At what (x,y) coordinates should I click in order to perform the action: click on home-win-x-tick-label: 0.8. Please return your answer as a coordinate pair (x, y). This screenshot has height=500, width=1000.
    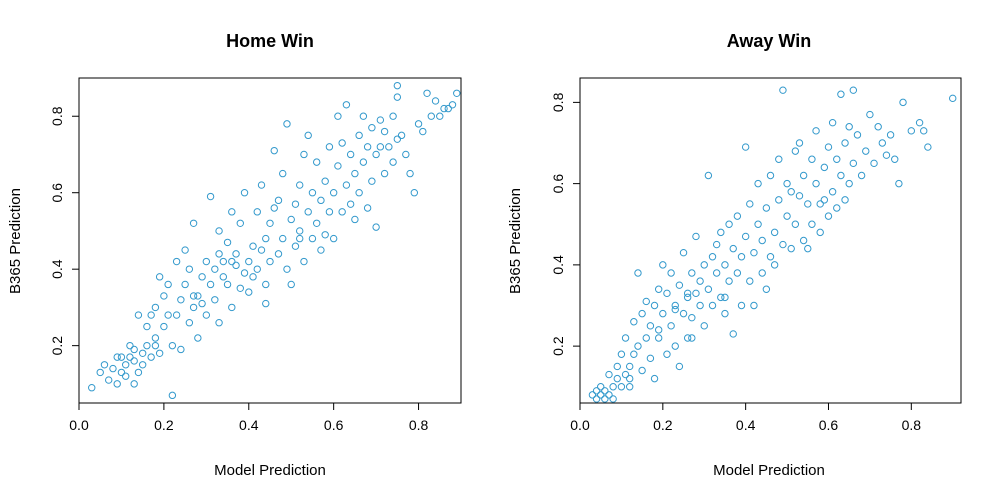
    Looking at the image, I should click on (419, 425).